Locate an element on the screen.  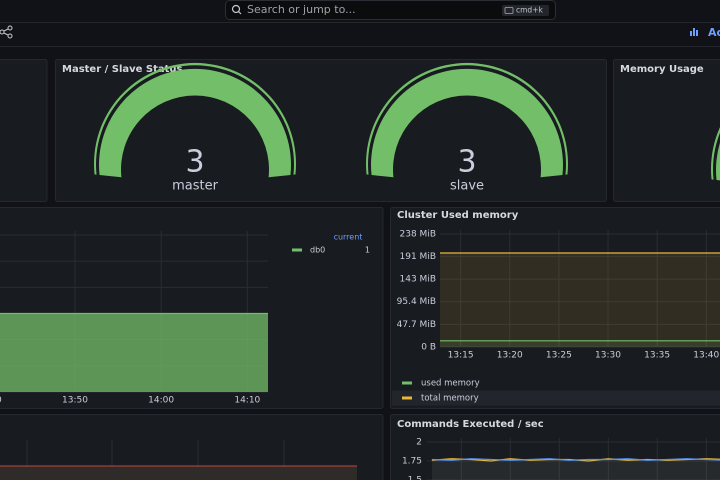
panel-title: Memory Usage is located at coordinates (662, 69).